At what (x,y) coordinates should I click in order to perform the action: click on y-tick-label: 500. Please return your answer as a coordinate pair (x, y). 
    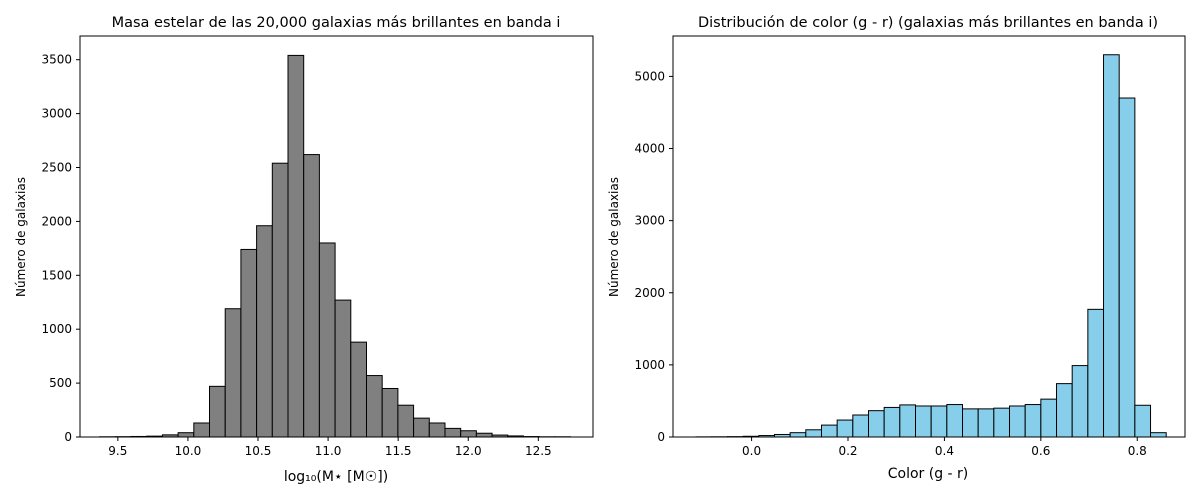
    Looking at the image, I should click on (60, 383).